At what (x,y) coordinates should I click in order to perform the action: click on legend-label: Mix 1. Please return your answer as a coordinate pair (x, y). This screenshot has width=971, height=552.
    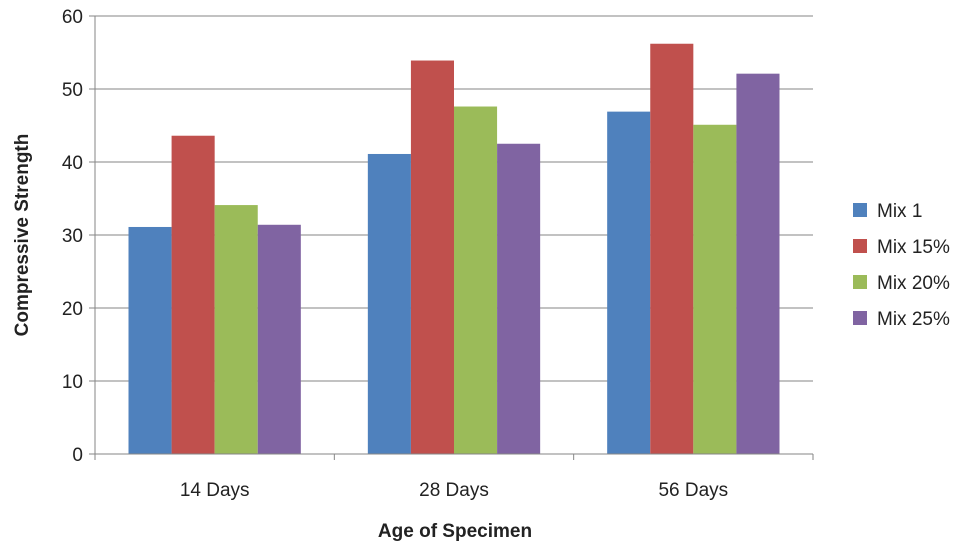
    Looking at the image, I should click on (899, 211).